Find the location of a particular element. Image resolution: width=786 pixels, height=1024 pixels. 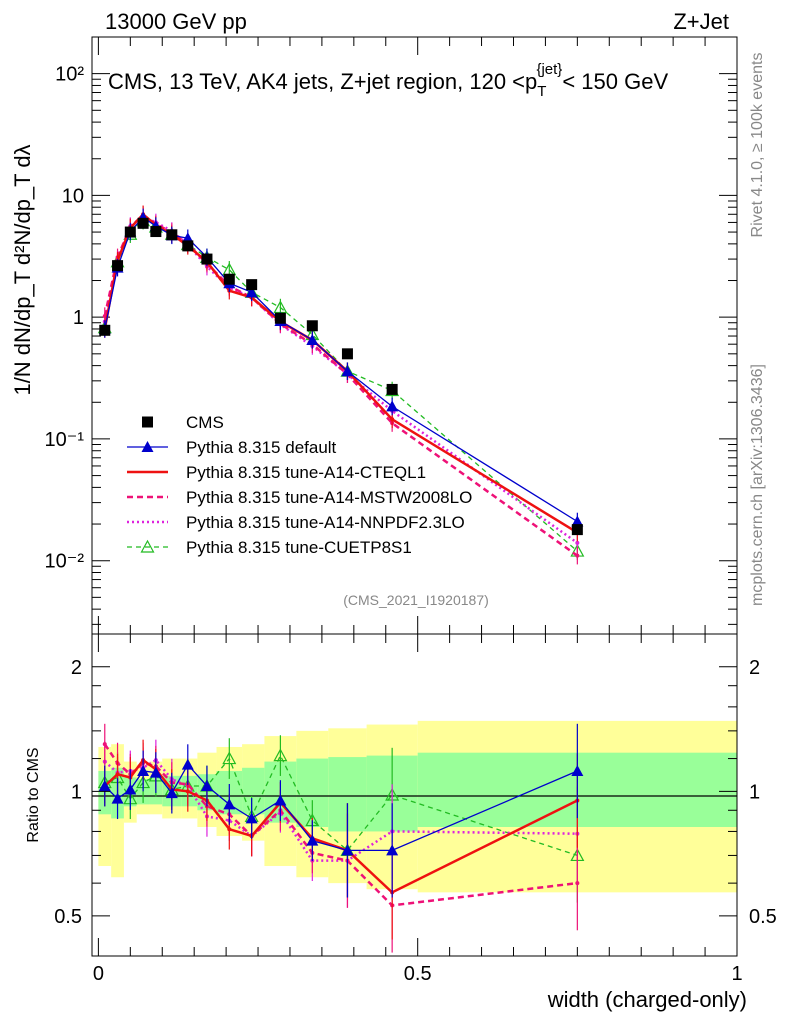

y-tick-label: 10² is located at coordinates (69, 75).